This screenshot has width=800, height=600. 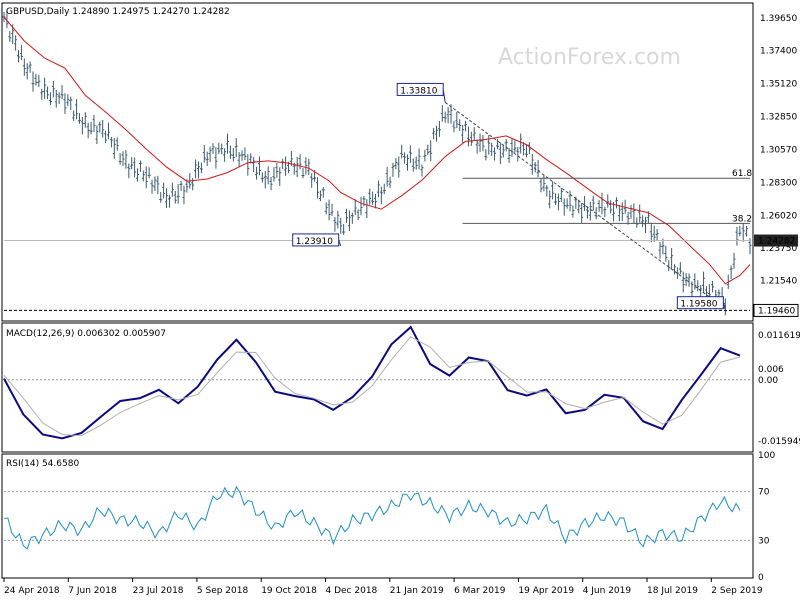 I want to click on rsi-panel-title: RSI(14) 54.6580, so click(x=42, y=464).